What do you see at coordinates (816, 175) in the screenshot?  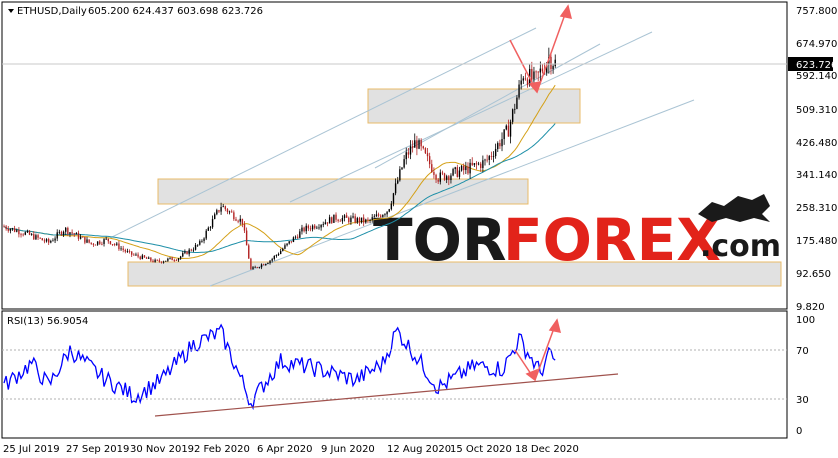 I see `price-tick: 341.140` at bounding box center [816, 175].